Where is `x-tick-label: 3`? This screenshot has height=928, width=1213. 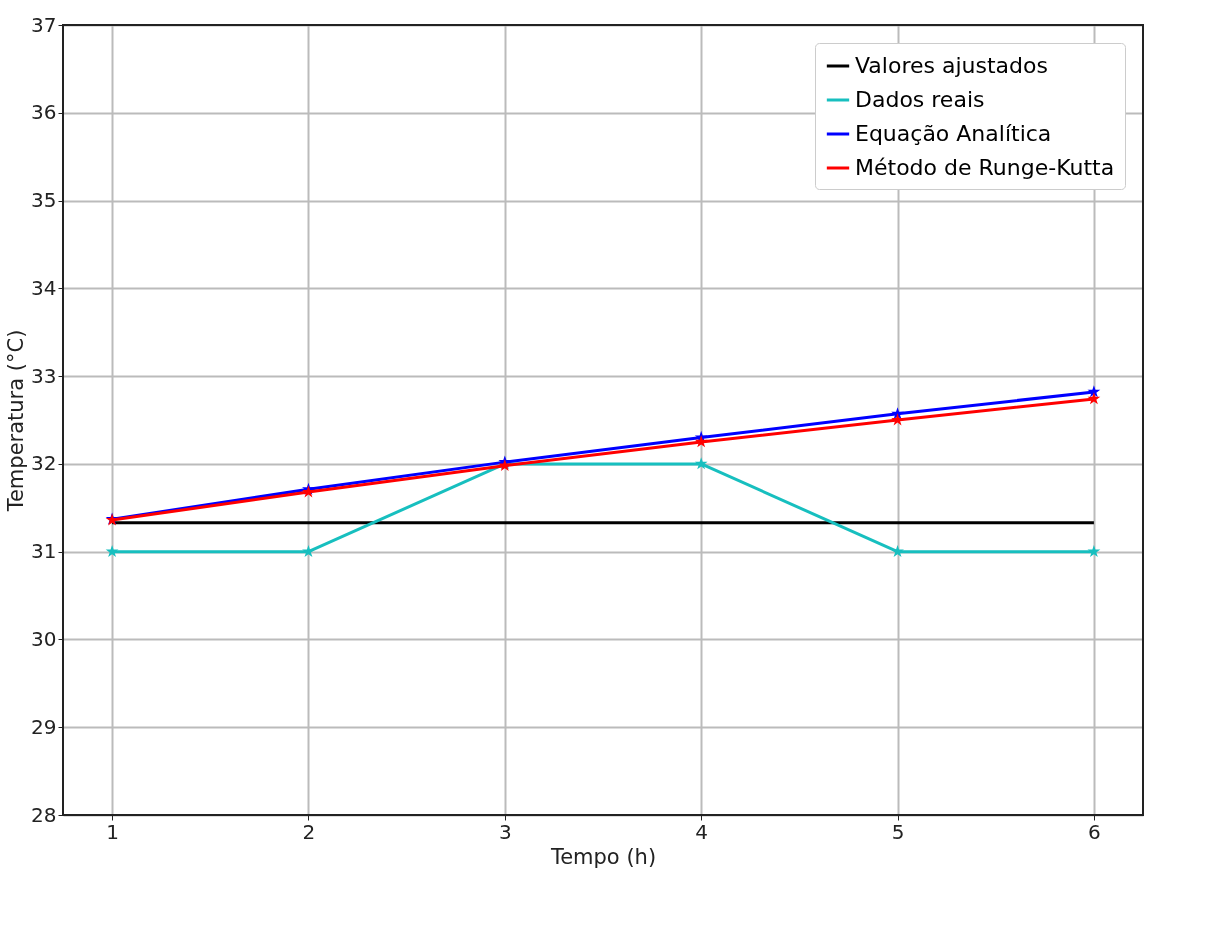
x-tick-label: 3 is located at coordinates (505, 831).